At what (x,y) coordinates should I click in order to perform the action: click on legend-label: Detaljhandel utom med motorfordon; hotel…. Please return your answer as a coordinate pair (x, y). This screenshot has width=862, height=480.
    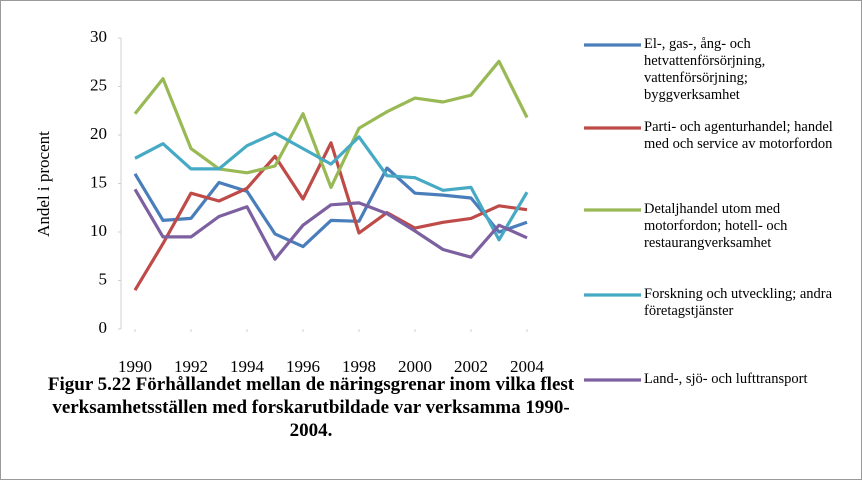
    Looking at the image, I should click on (716, 226).